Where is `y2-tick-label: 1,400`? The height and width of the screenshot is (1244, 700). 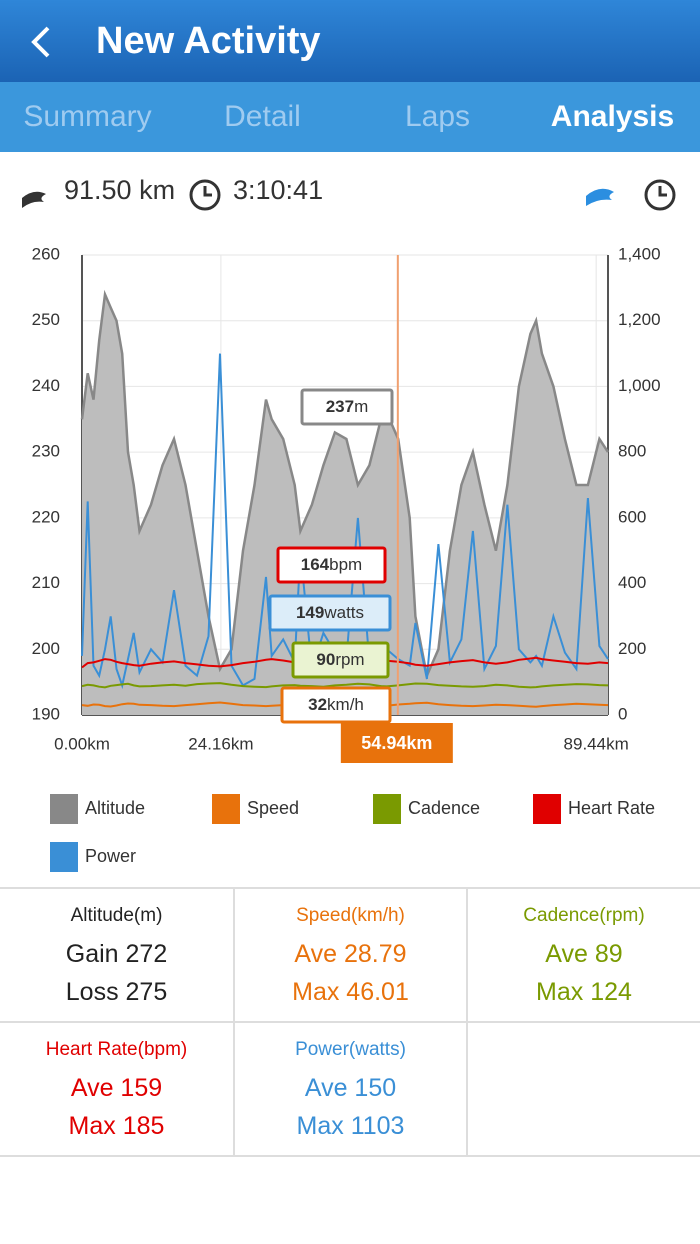
y2-tick-label: 1,400 is located at coordinates (639, 253).